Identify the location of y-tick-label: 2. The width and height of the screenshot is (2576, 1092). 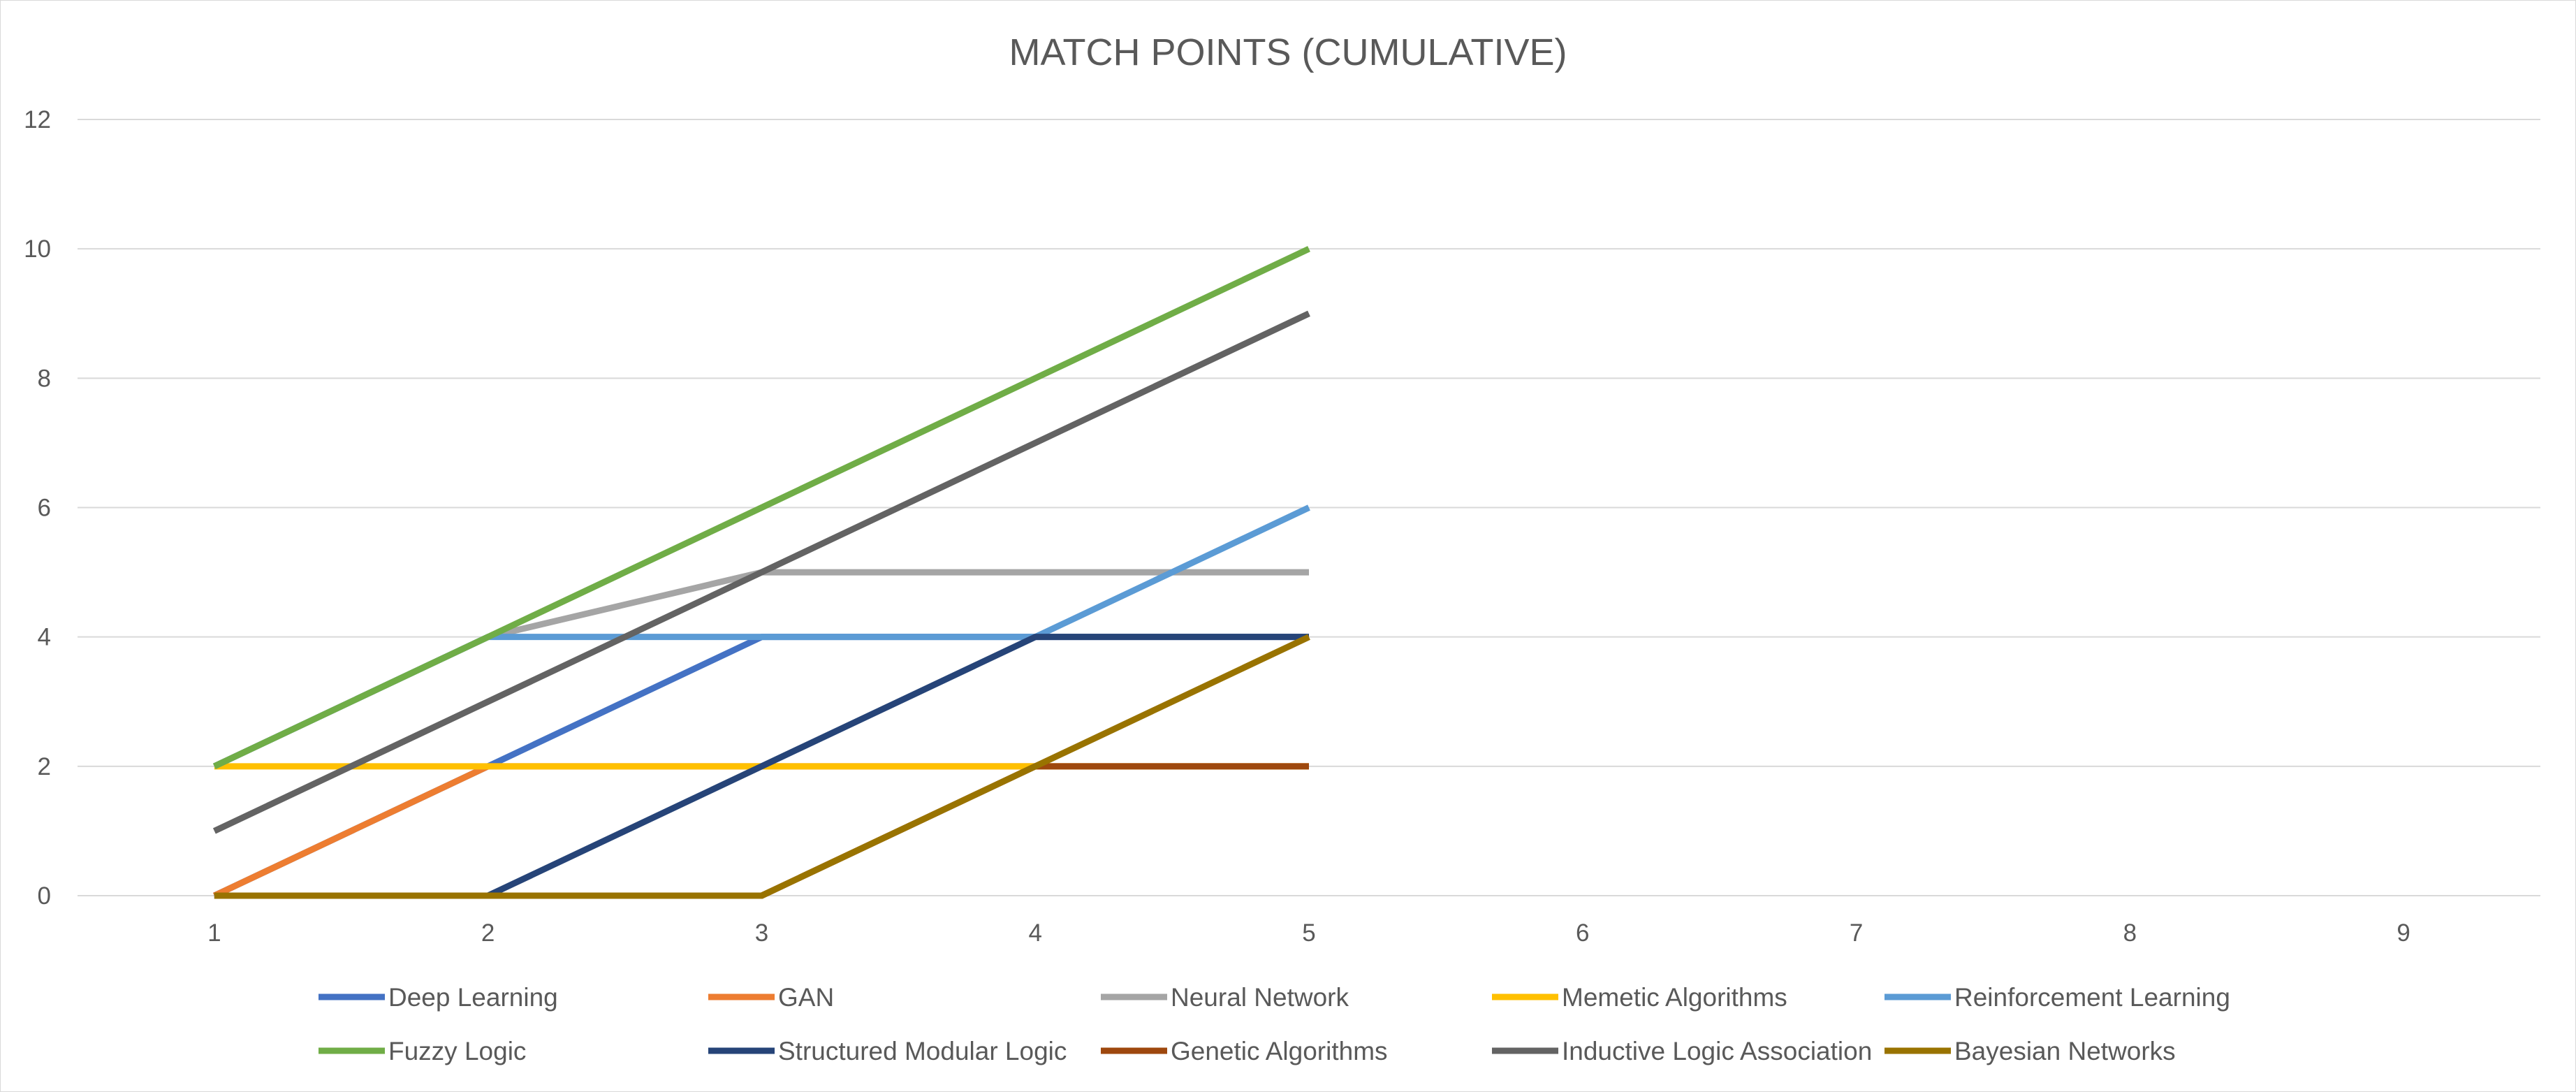
(44, 766).